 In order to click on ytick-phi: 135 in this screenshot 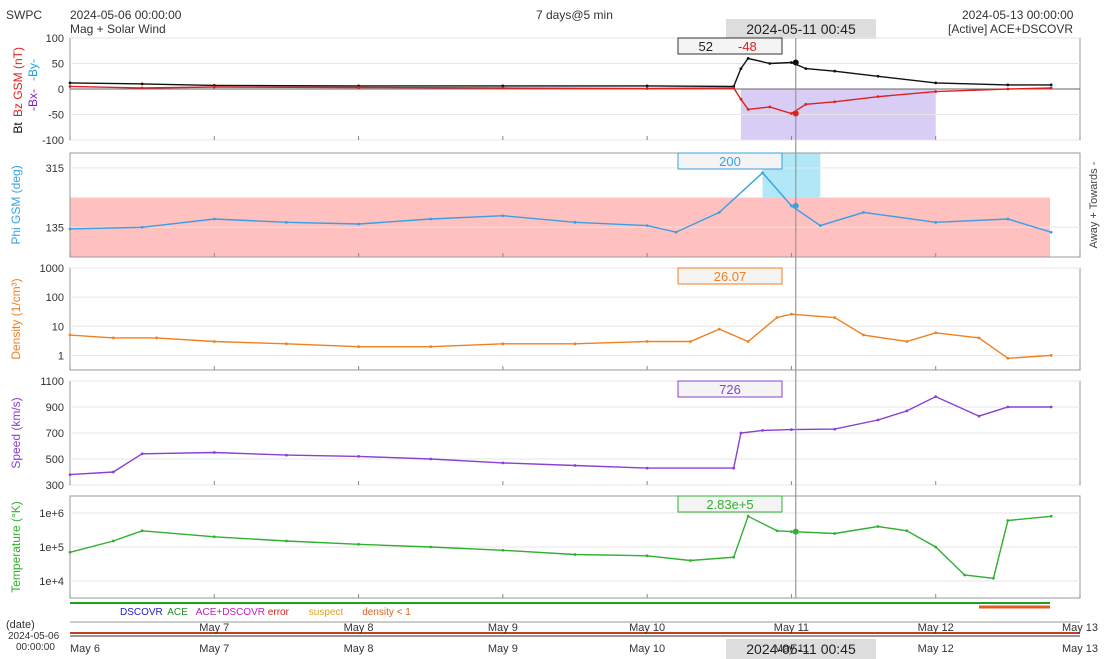, I will do `click(55, 228)`.